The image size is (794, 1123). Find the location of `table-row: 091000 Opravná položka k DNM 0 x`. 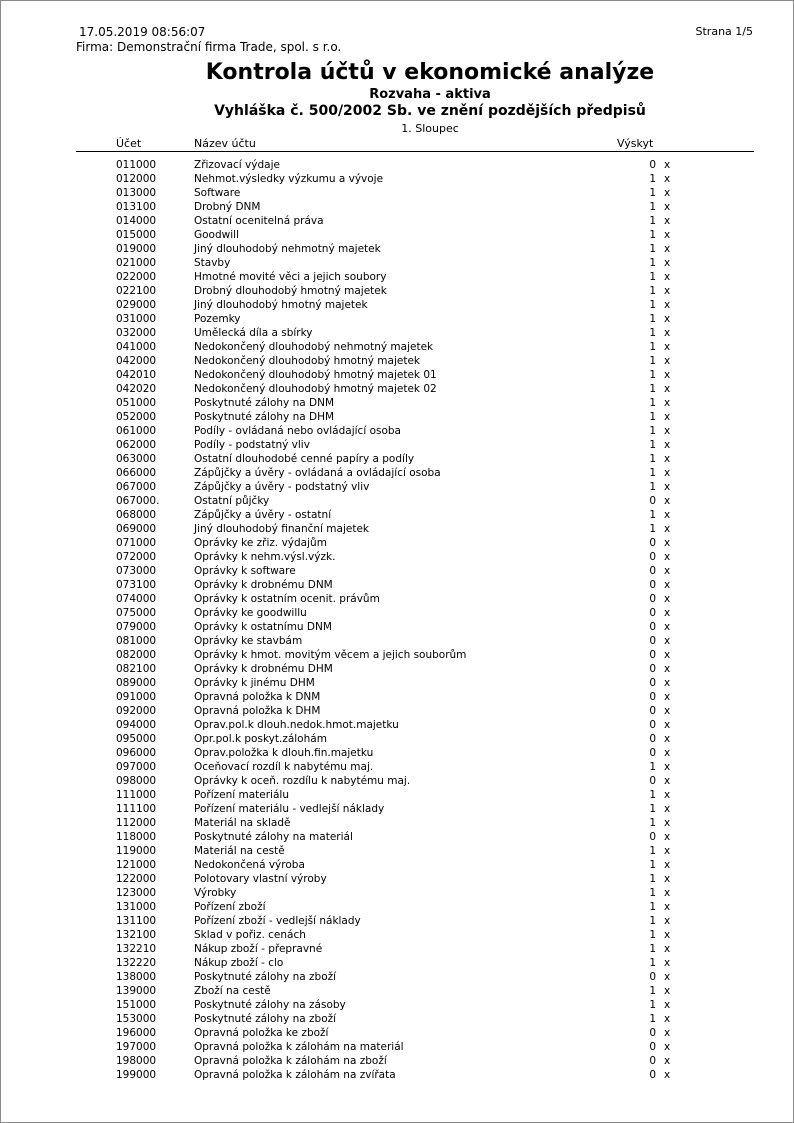

table-row: 091000 Opravná položka k DNM 0 x is located at coordinates (397, 697).